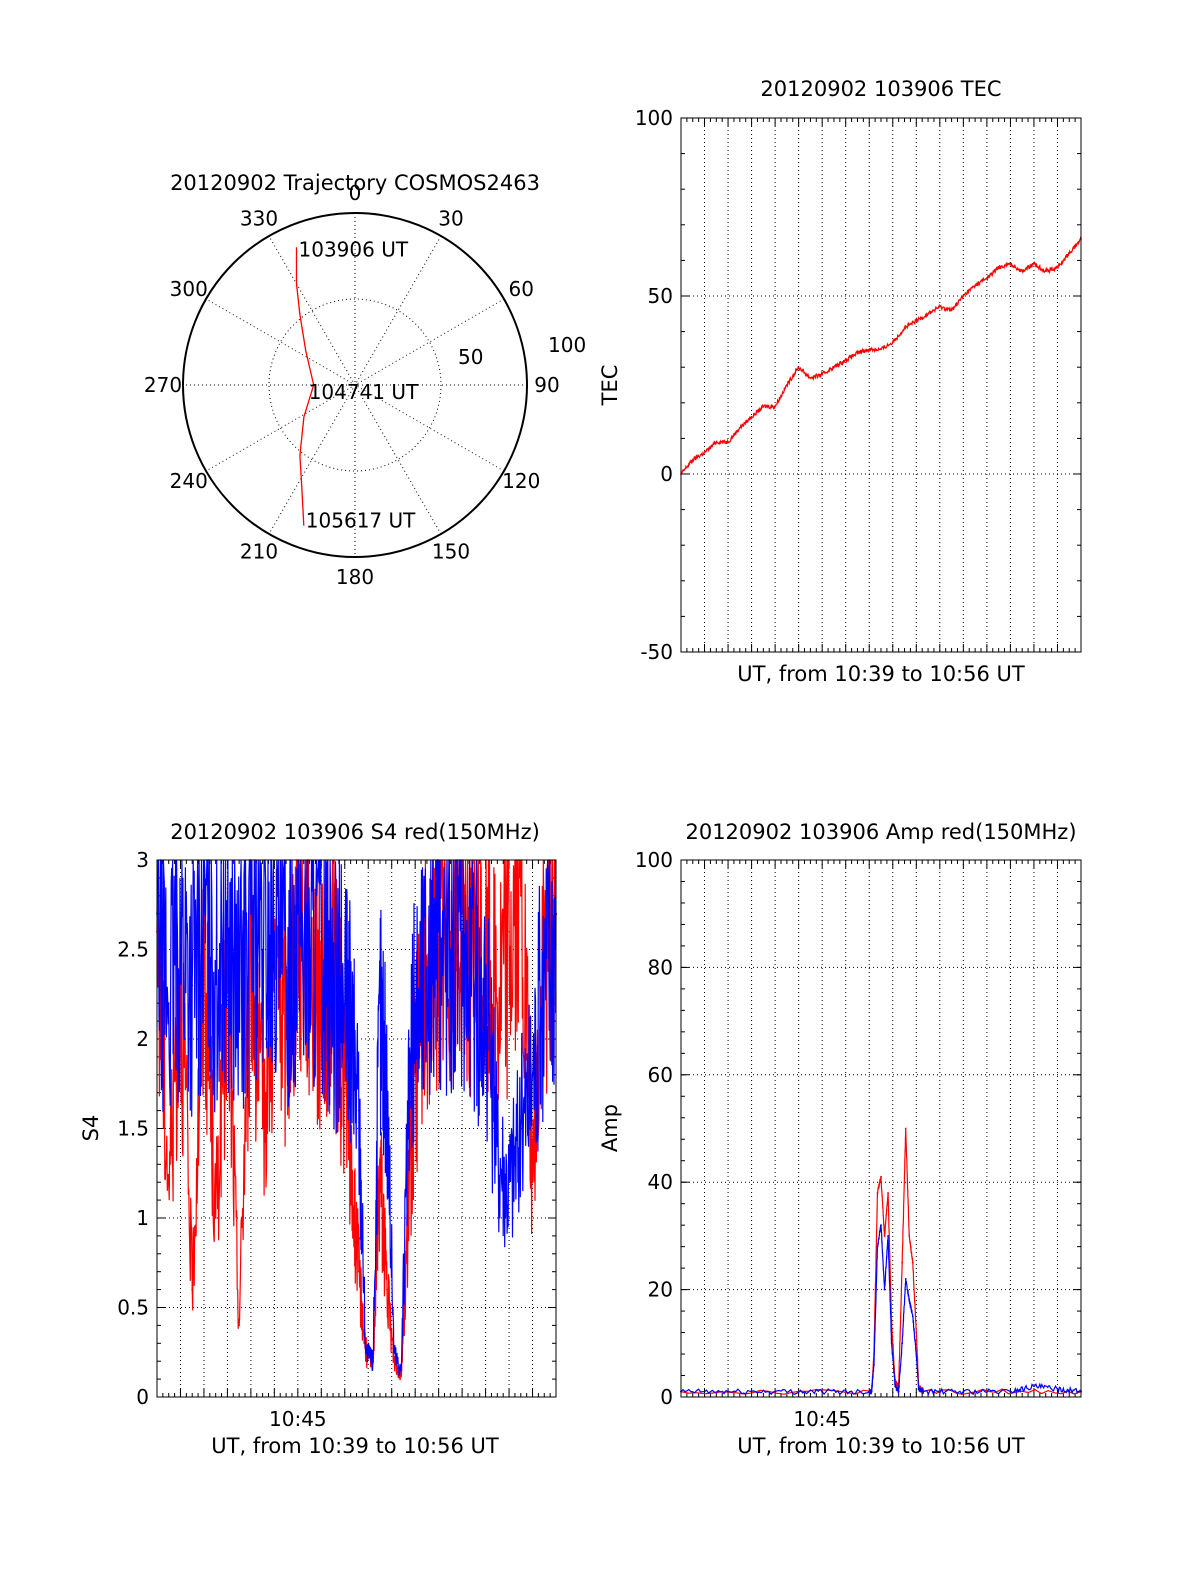  I want to click on y-tick-label: 2.5, so click(133, 950).